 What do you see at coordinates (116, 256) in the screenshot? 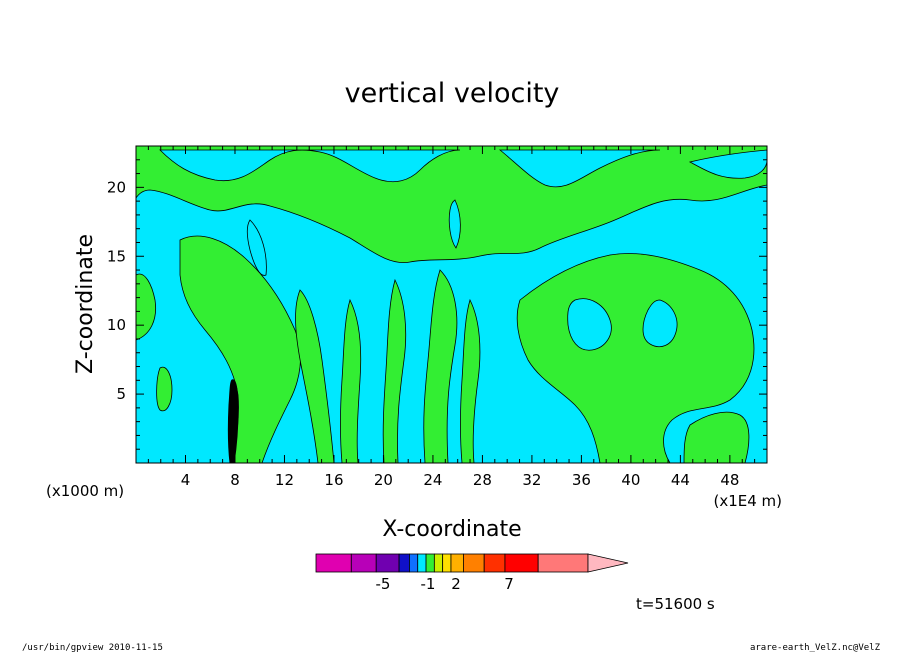
I see `y-tick-label: 15` at bounding box center [116, 256].